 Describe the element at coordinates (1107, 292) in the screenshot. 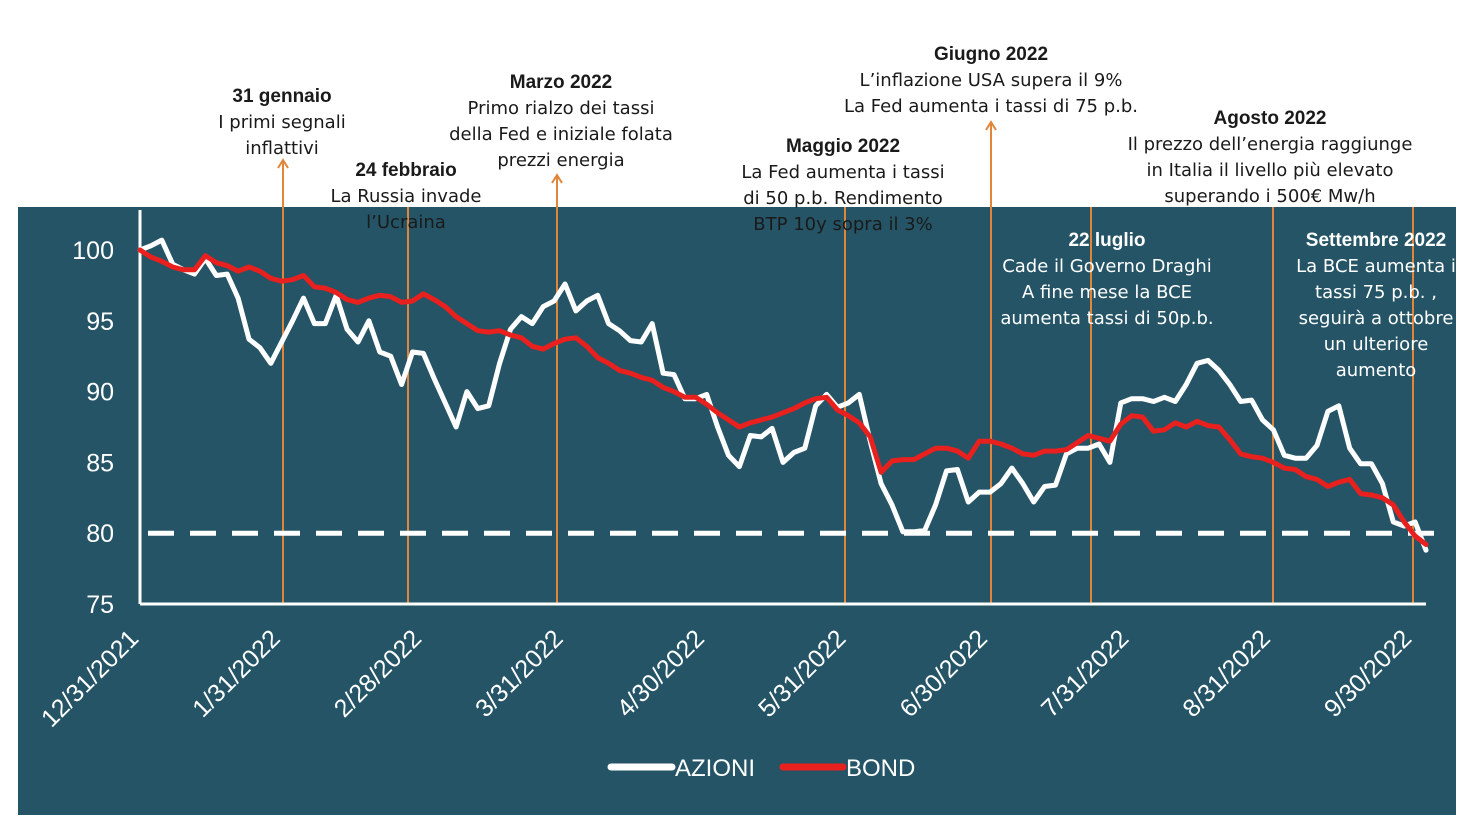

I see `annotation-text: A fine mese la BCE` at that location.